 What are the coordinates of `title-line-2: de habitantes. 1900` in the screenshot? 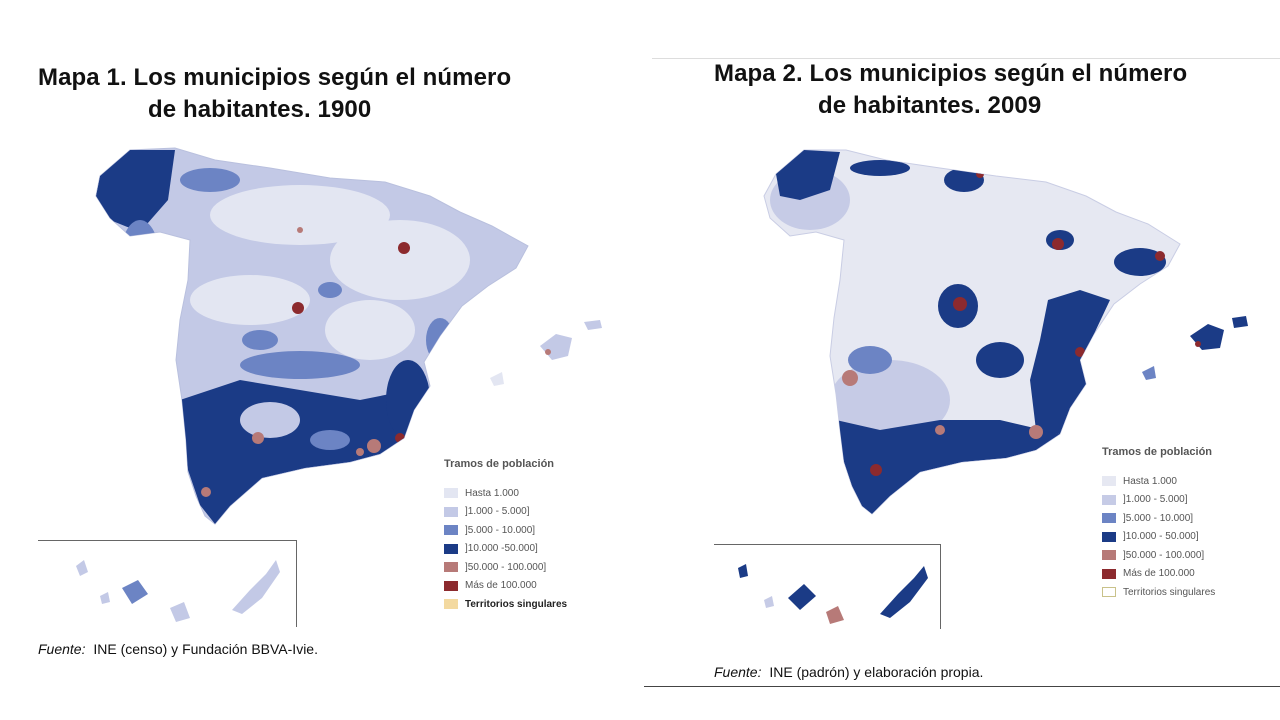 It's located at (260, 109).